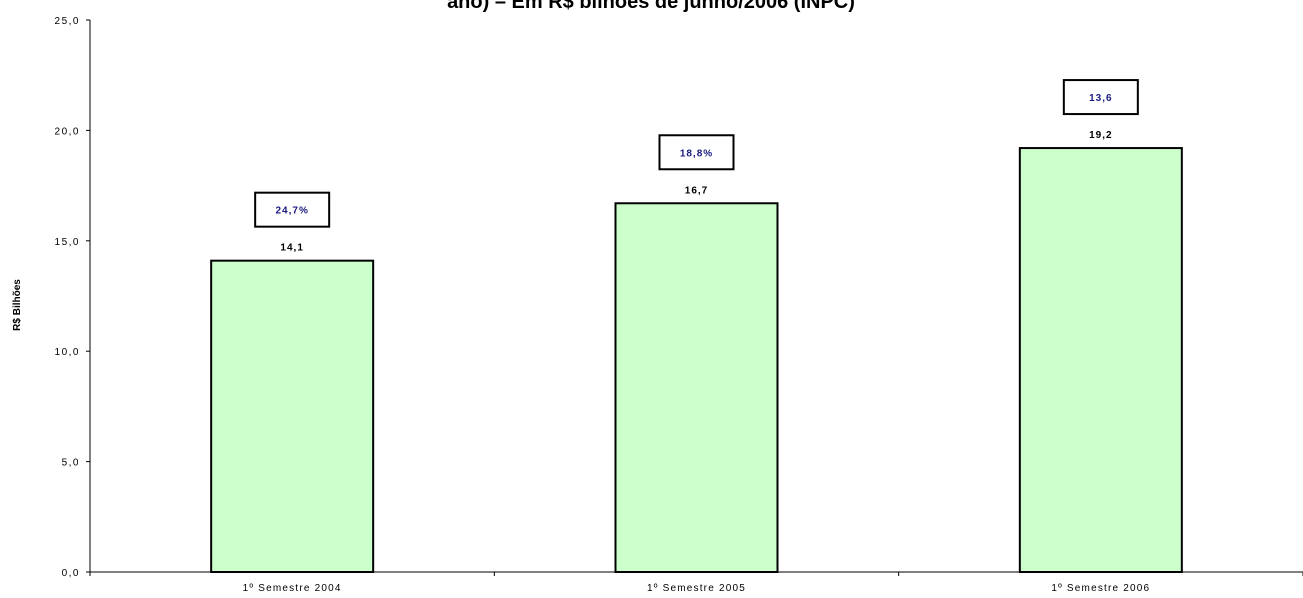  I want to click on x-tick-label: 1º Semestre 2004, so click(292, 588).